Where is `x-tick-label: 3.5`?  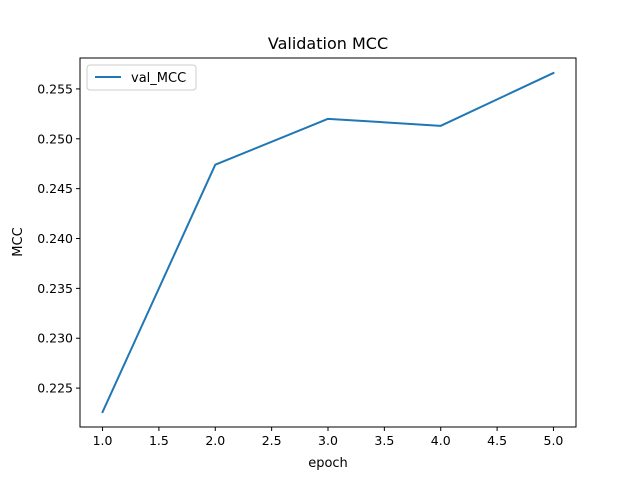
x-tick-label: 3.5 is located at coordinates (384, 440).